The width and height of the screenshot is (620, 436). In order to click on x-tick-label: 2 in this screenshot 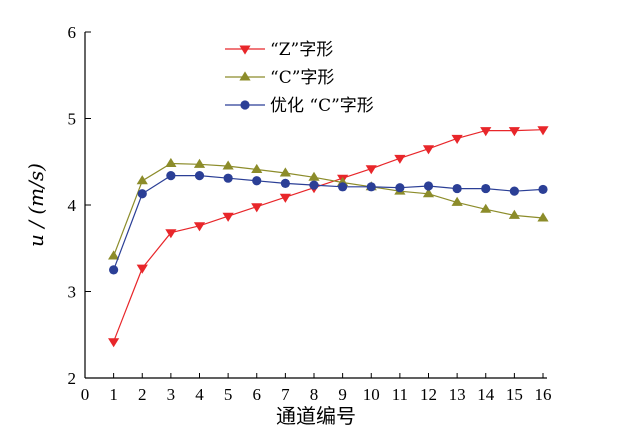, I will do `click(142, 394)`.